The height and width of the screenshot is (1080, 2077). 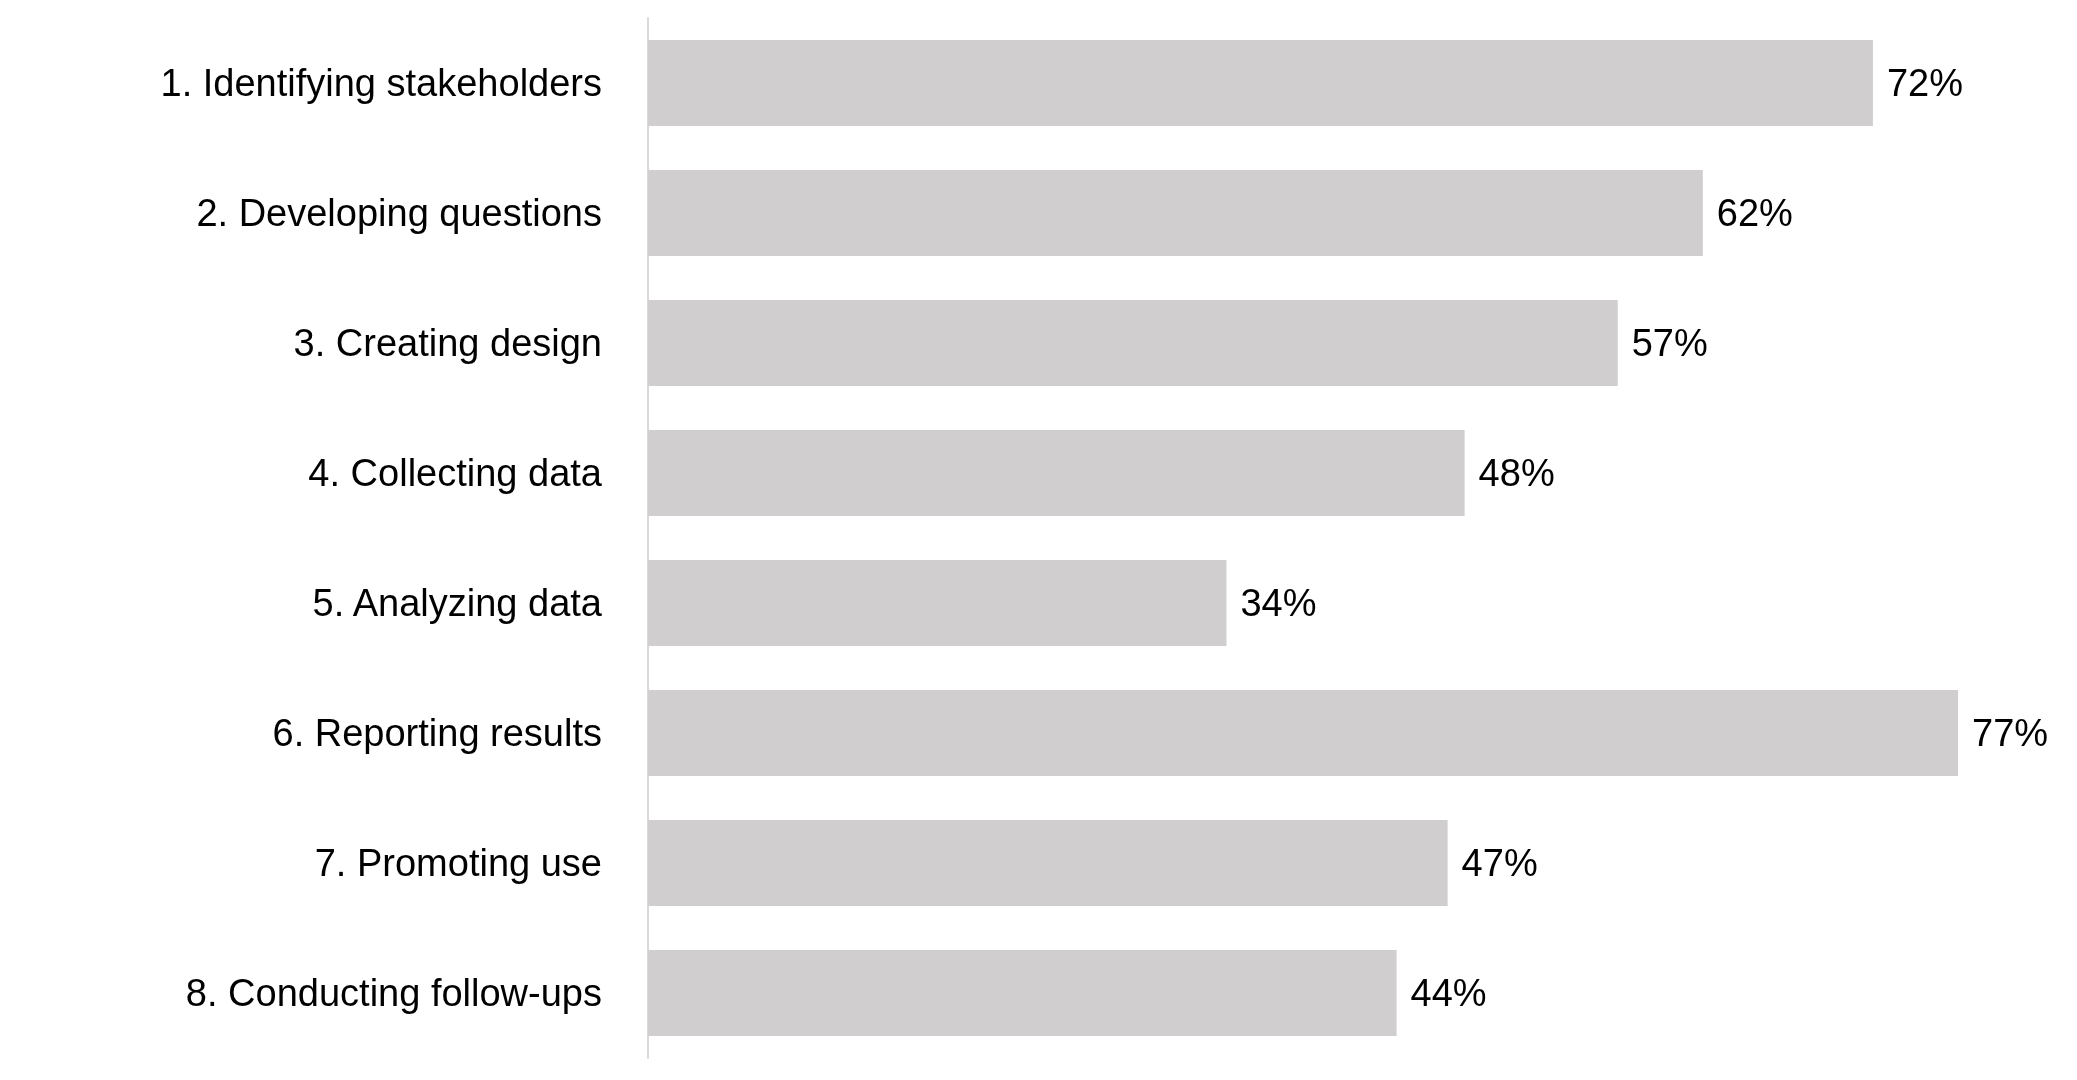 What do you see at coordinates (1924, 83) in the screenshot?
I see `data-label: 72%` at bounding box center [1924, 83].